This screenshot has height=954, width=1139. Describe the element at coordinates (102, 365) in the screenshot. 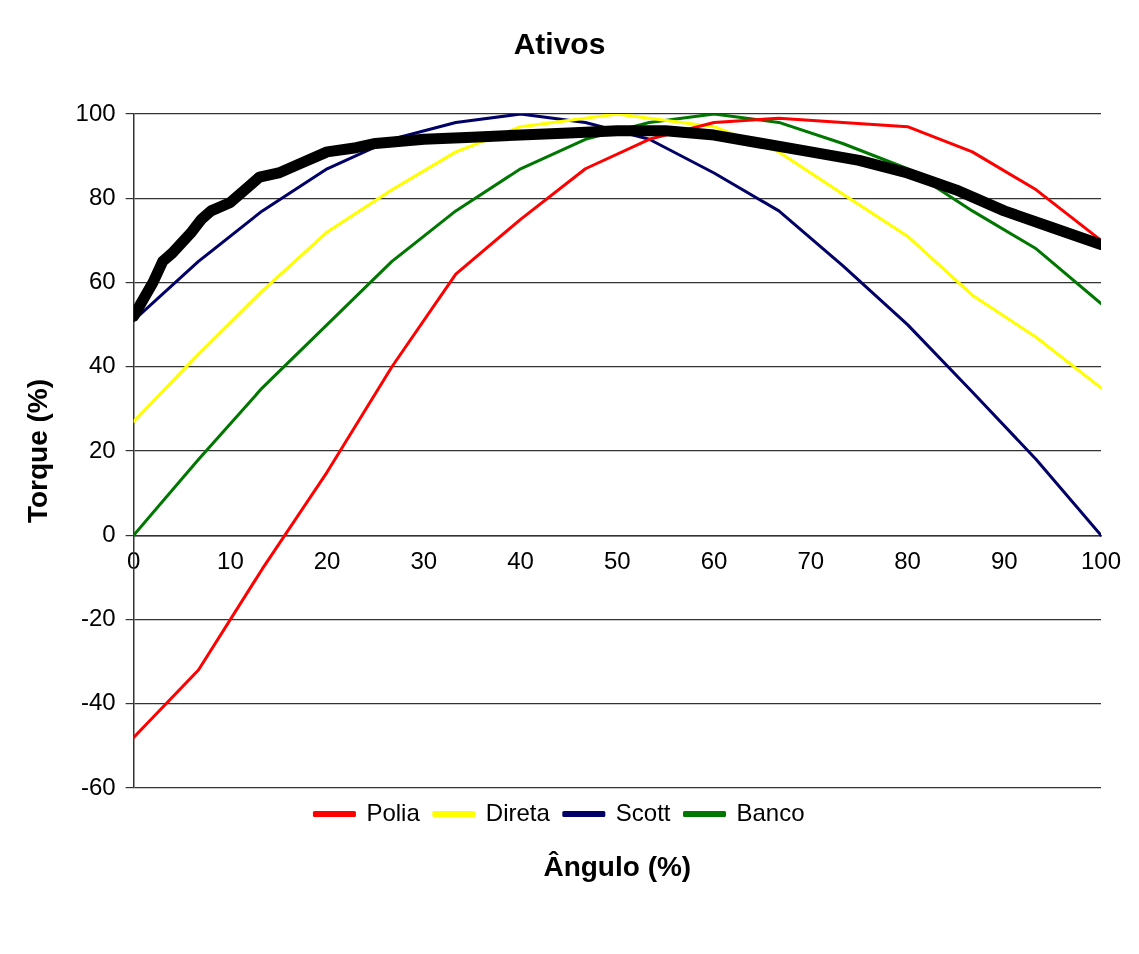

I see `y-tick-label: 40` at that location.